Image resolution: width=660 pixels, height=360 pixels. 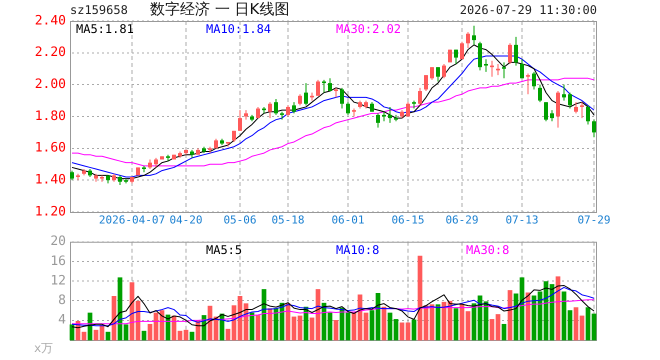 What do you see at coordinates (58, 261) in the screenshot?
I see `y-tick-label: 16` at bounding box center [58, 261].